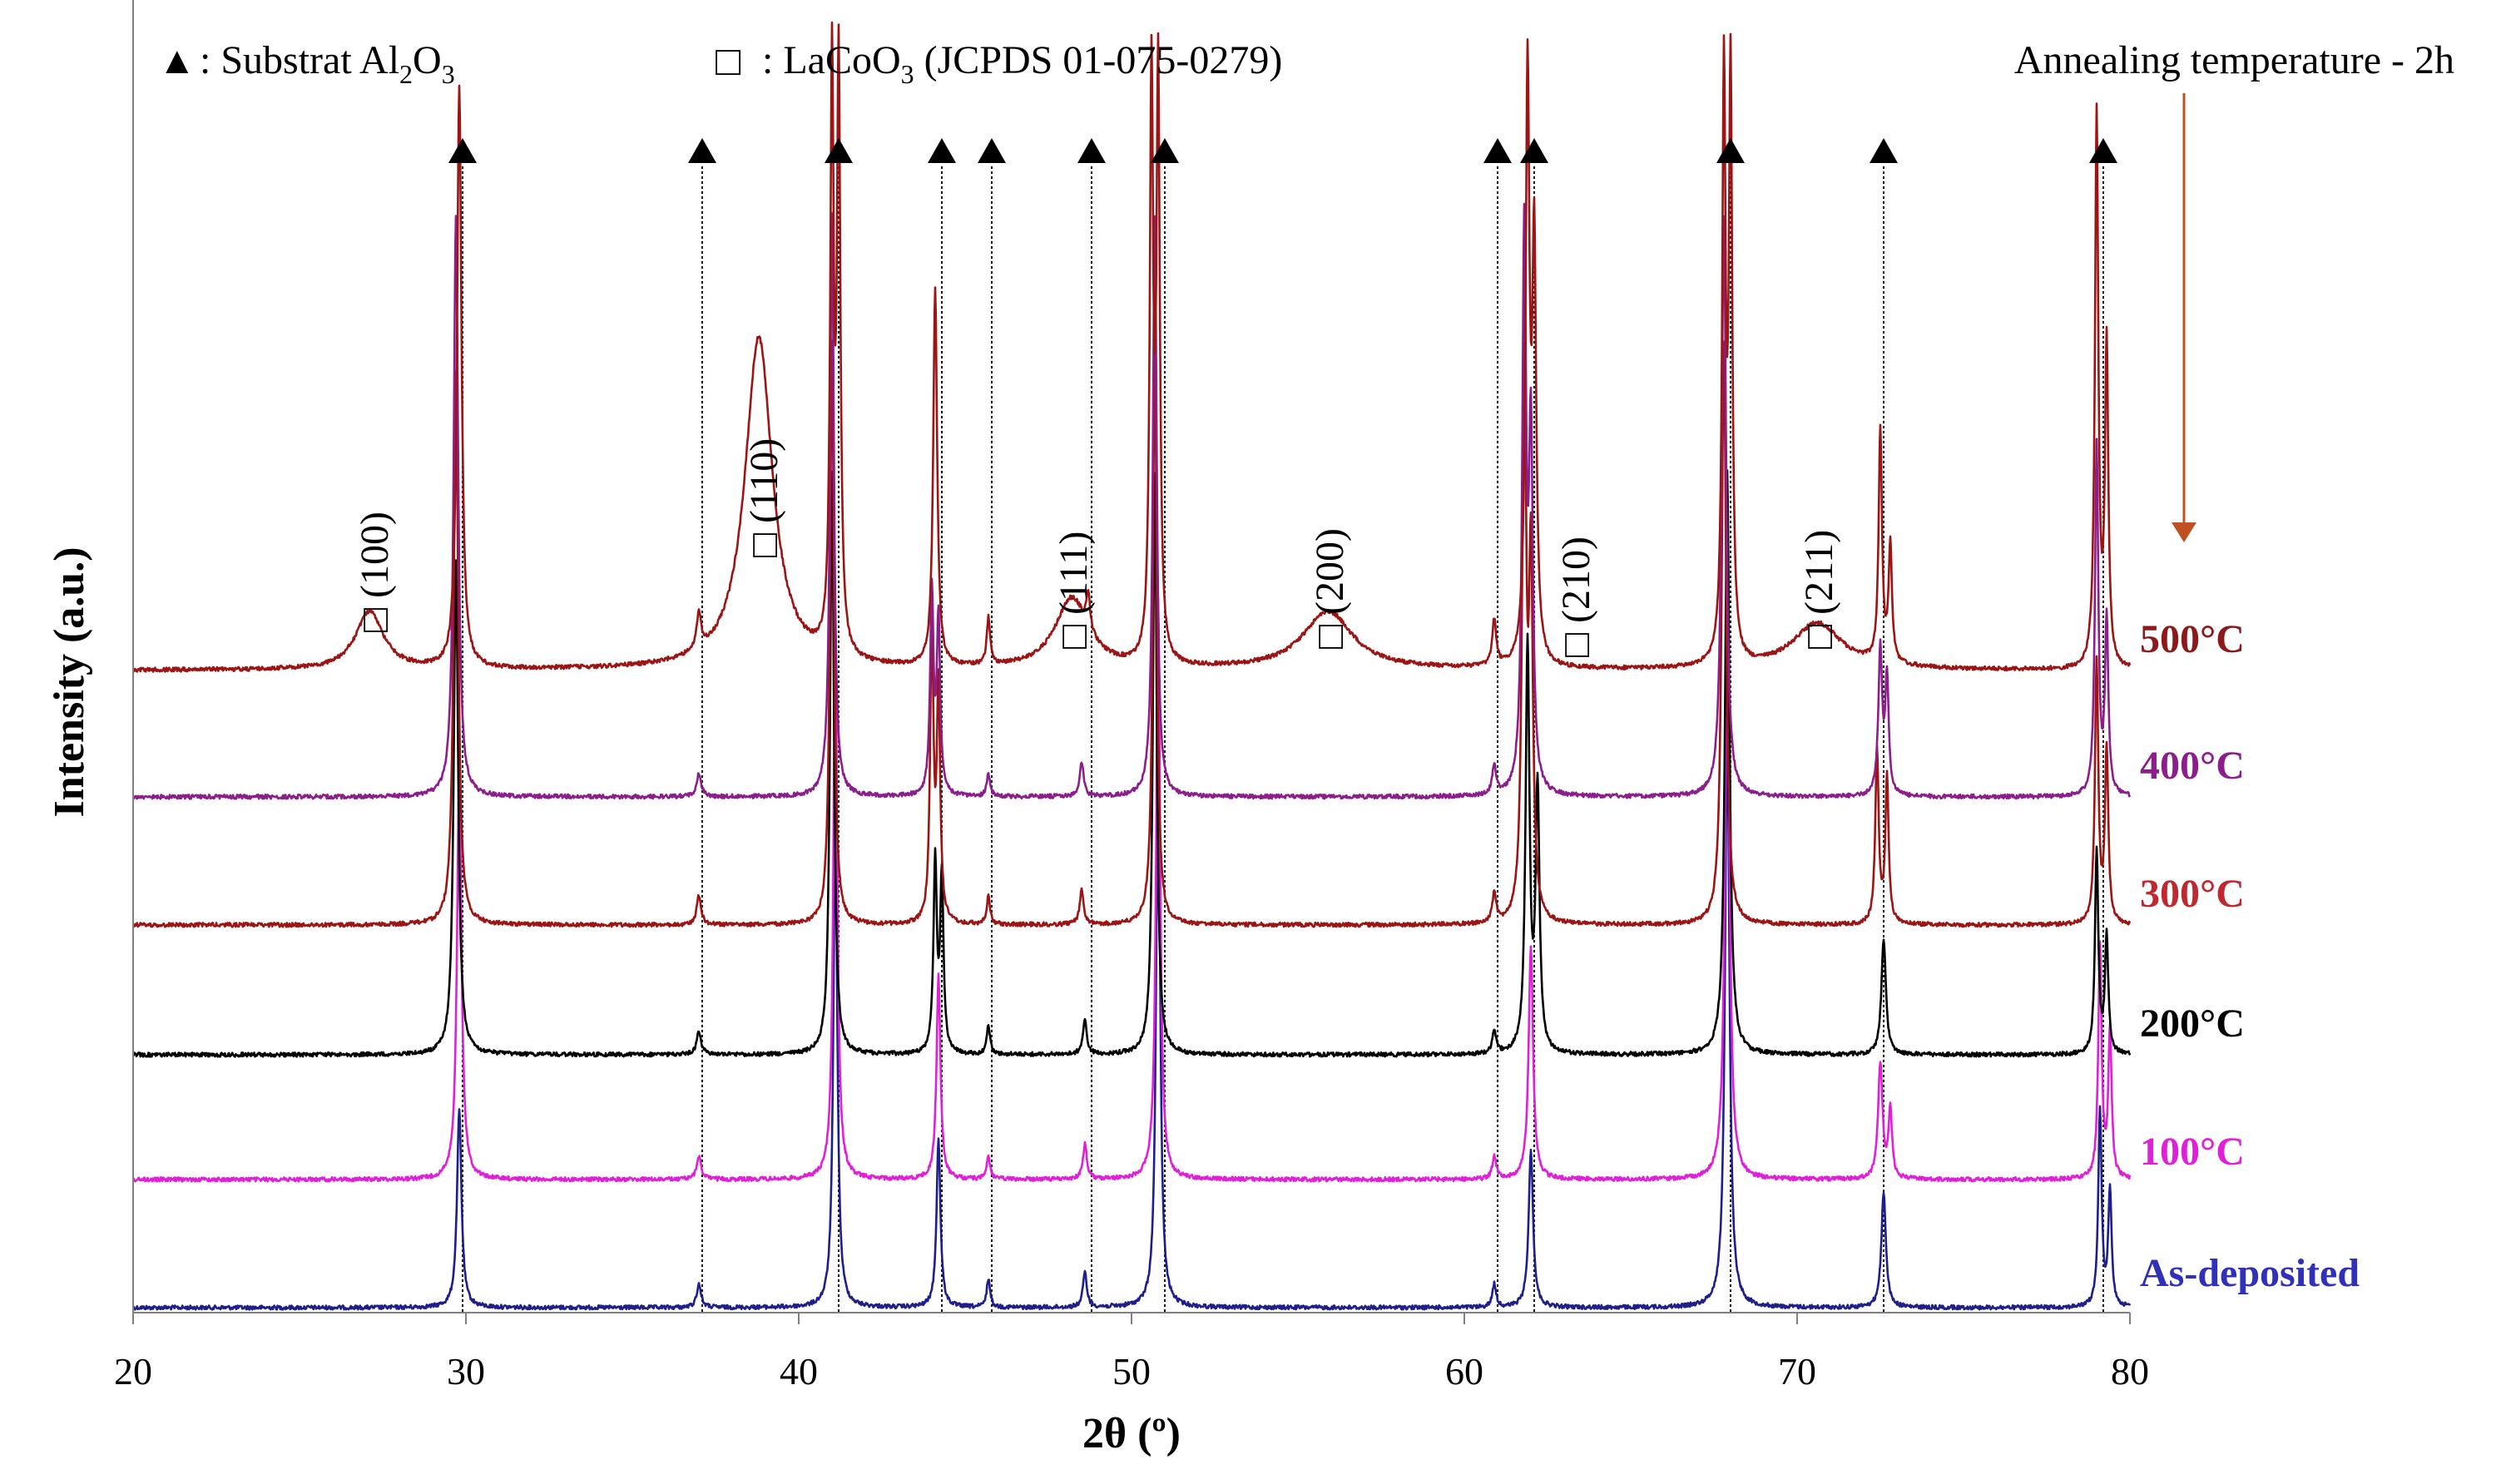  I want to click on y-axis-title: Intensity (a.u.), so click(69, 682).